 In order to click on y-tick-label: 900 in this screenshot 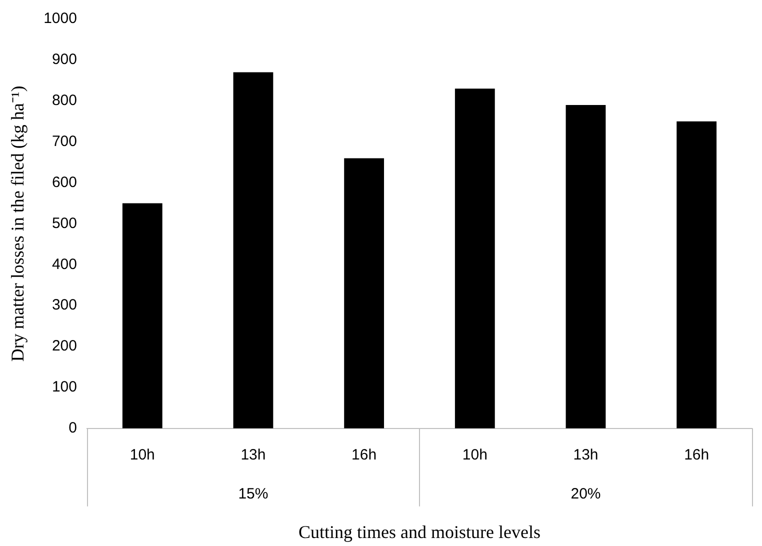, I will do `click(64, 59)`.